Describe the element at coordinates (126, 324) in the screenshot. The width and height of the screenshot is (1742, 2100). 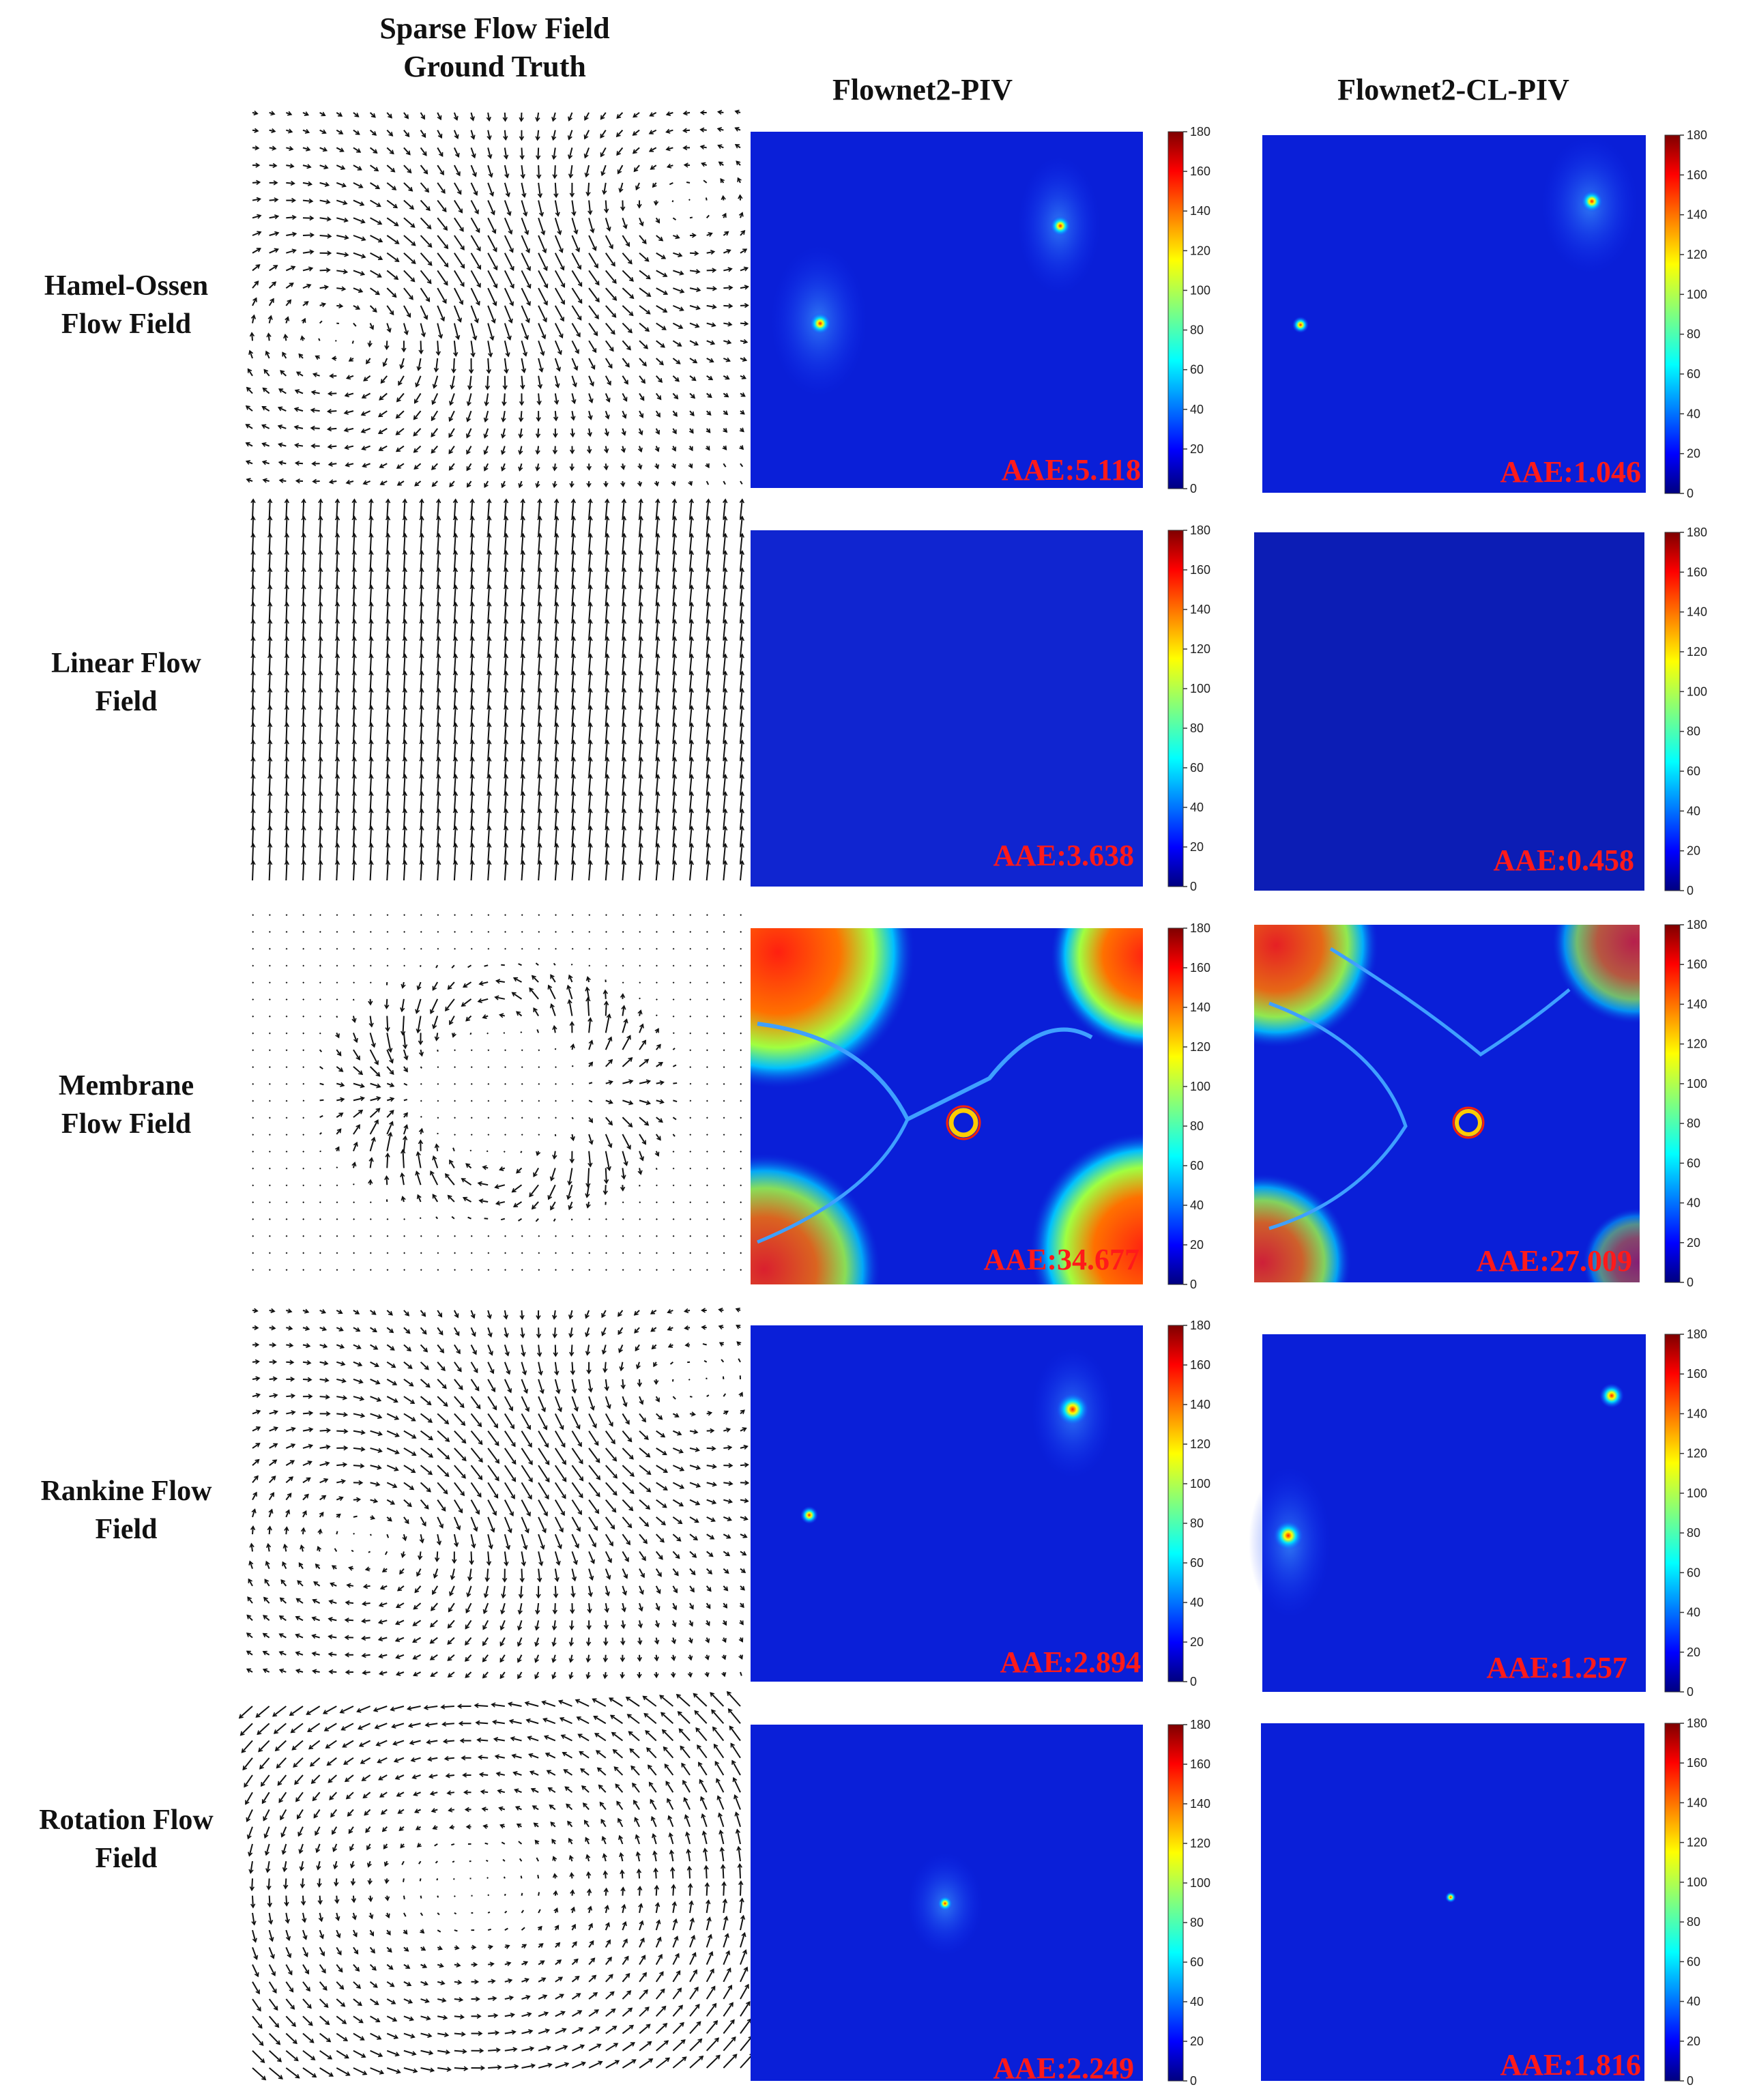
I see `row-label-line2: Flow Field` at that location.